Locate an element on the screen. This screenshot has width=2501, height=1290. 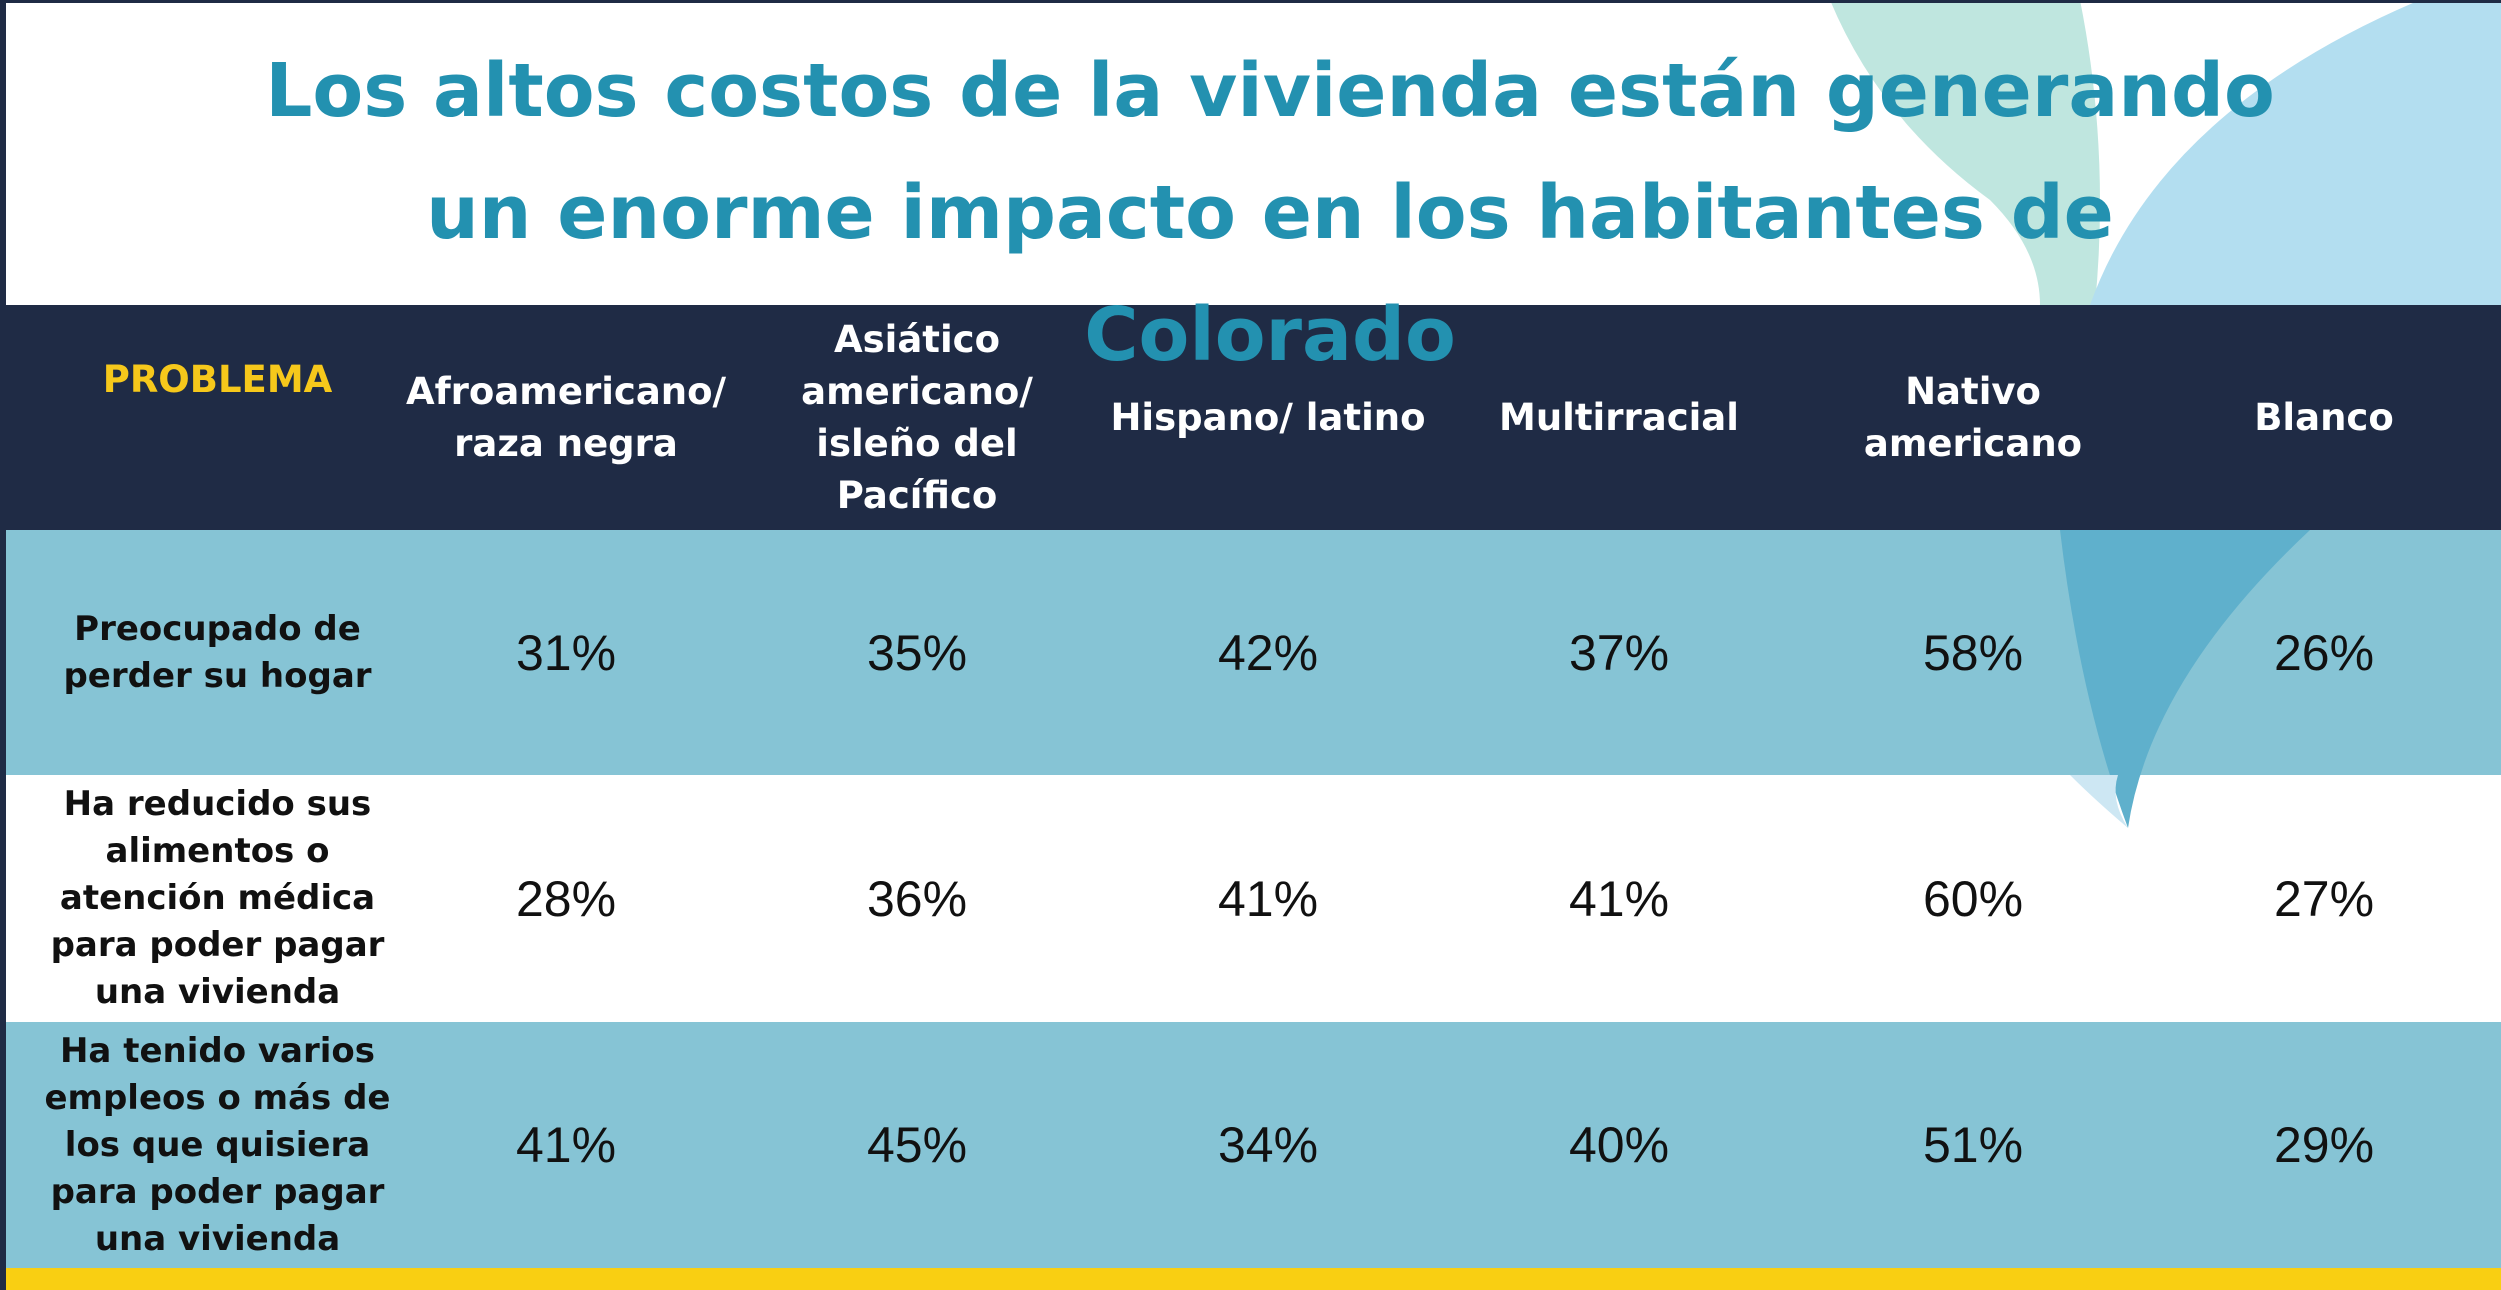
top-border is located at coordinates (1250, 1).